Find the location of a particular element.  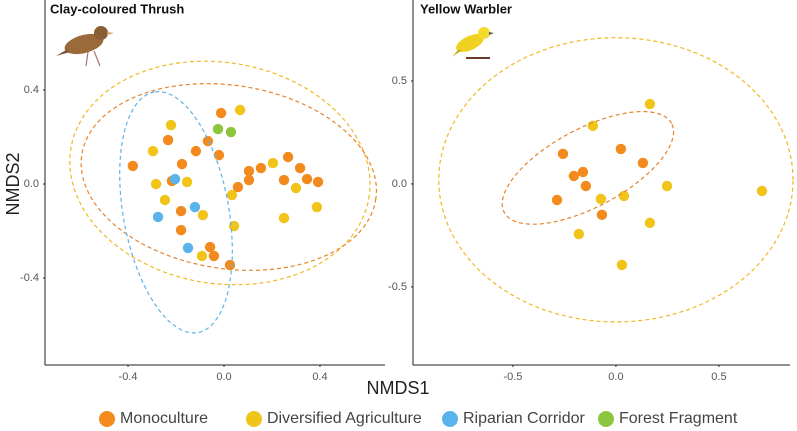

x-axis-title: NMDS1 is located at coordinates (397, 388).